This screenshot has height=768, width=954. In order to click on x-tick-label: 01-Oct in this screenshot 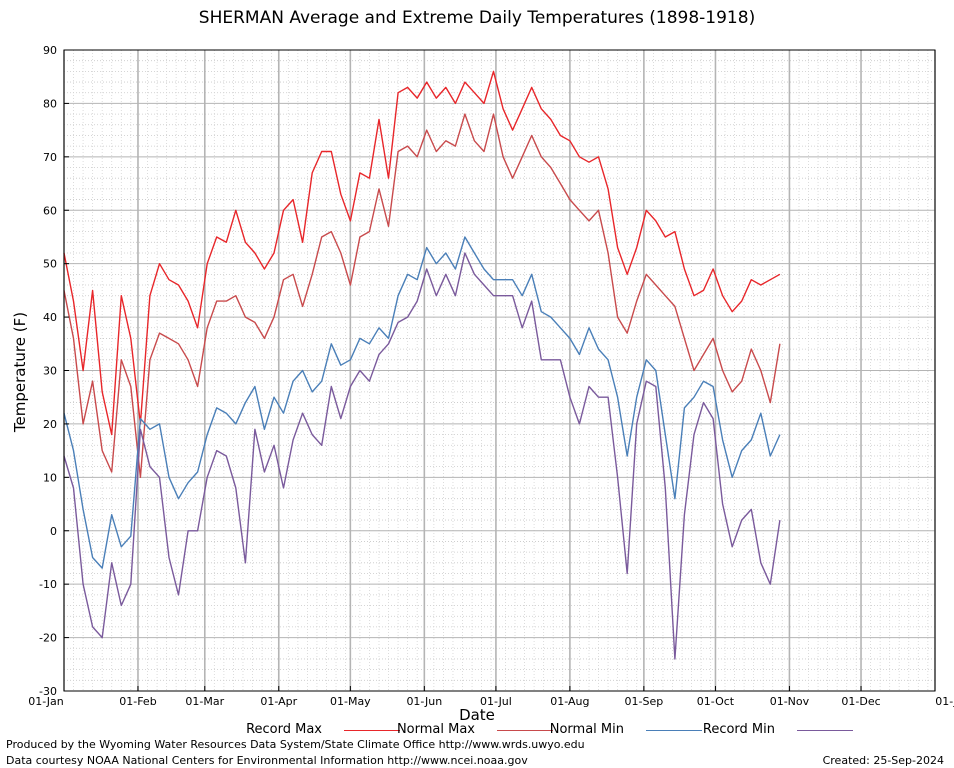, I will do `click(716, 701)`.